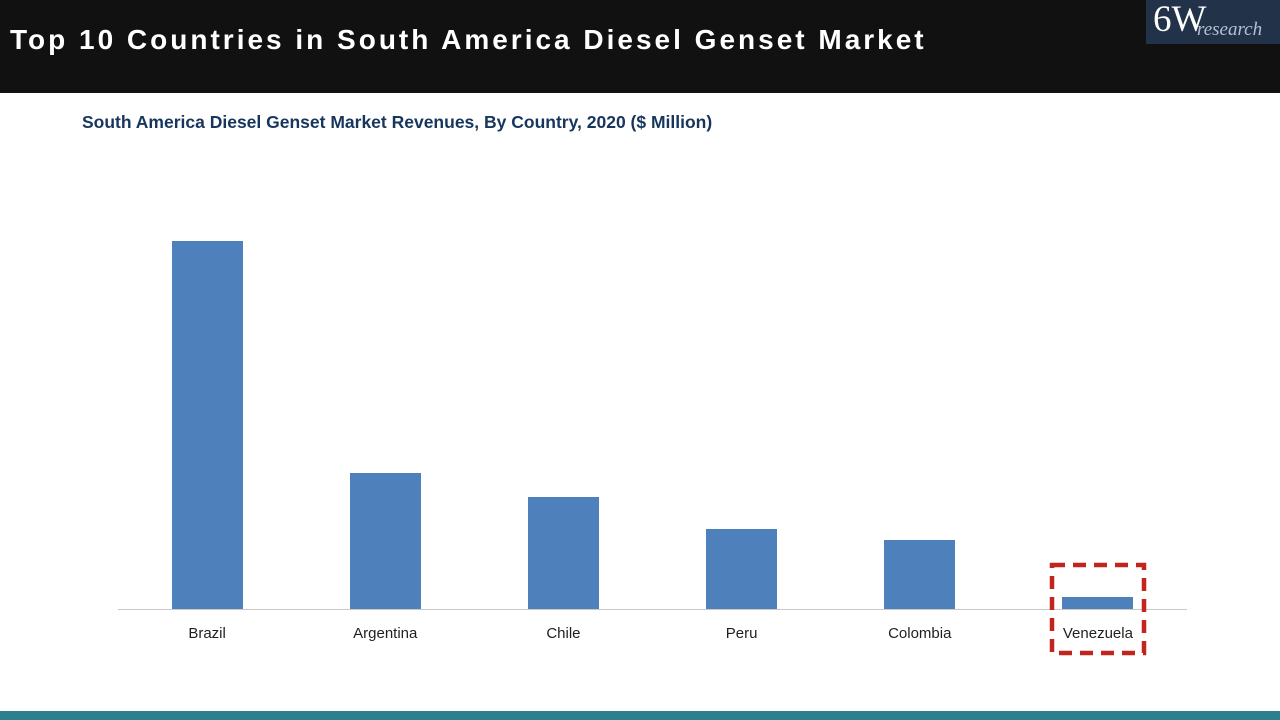  Describe the element at coordinates (742, 569) in the screenshot. I see `bar-peru` at that location.